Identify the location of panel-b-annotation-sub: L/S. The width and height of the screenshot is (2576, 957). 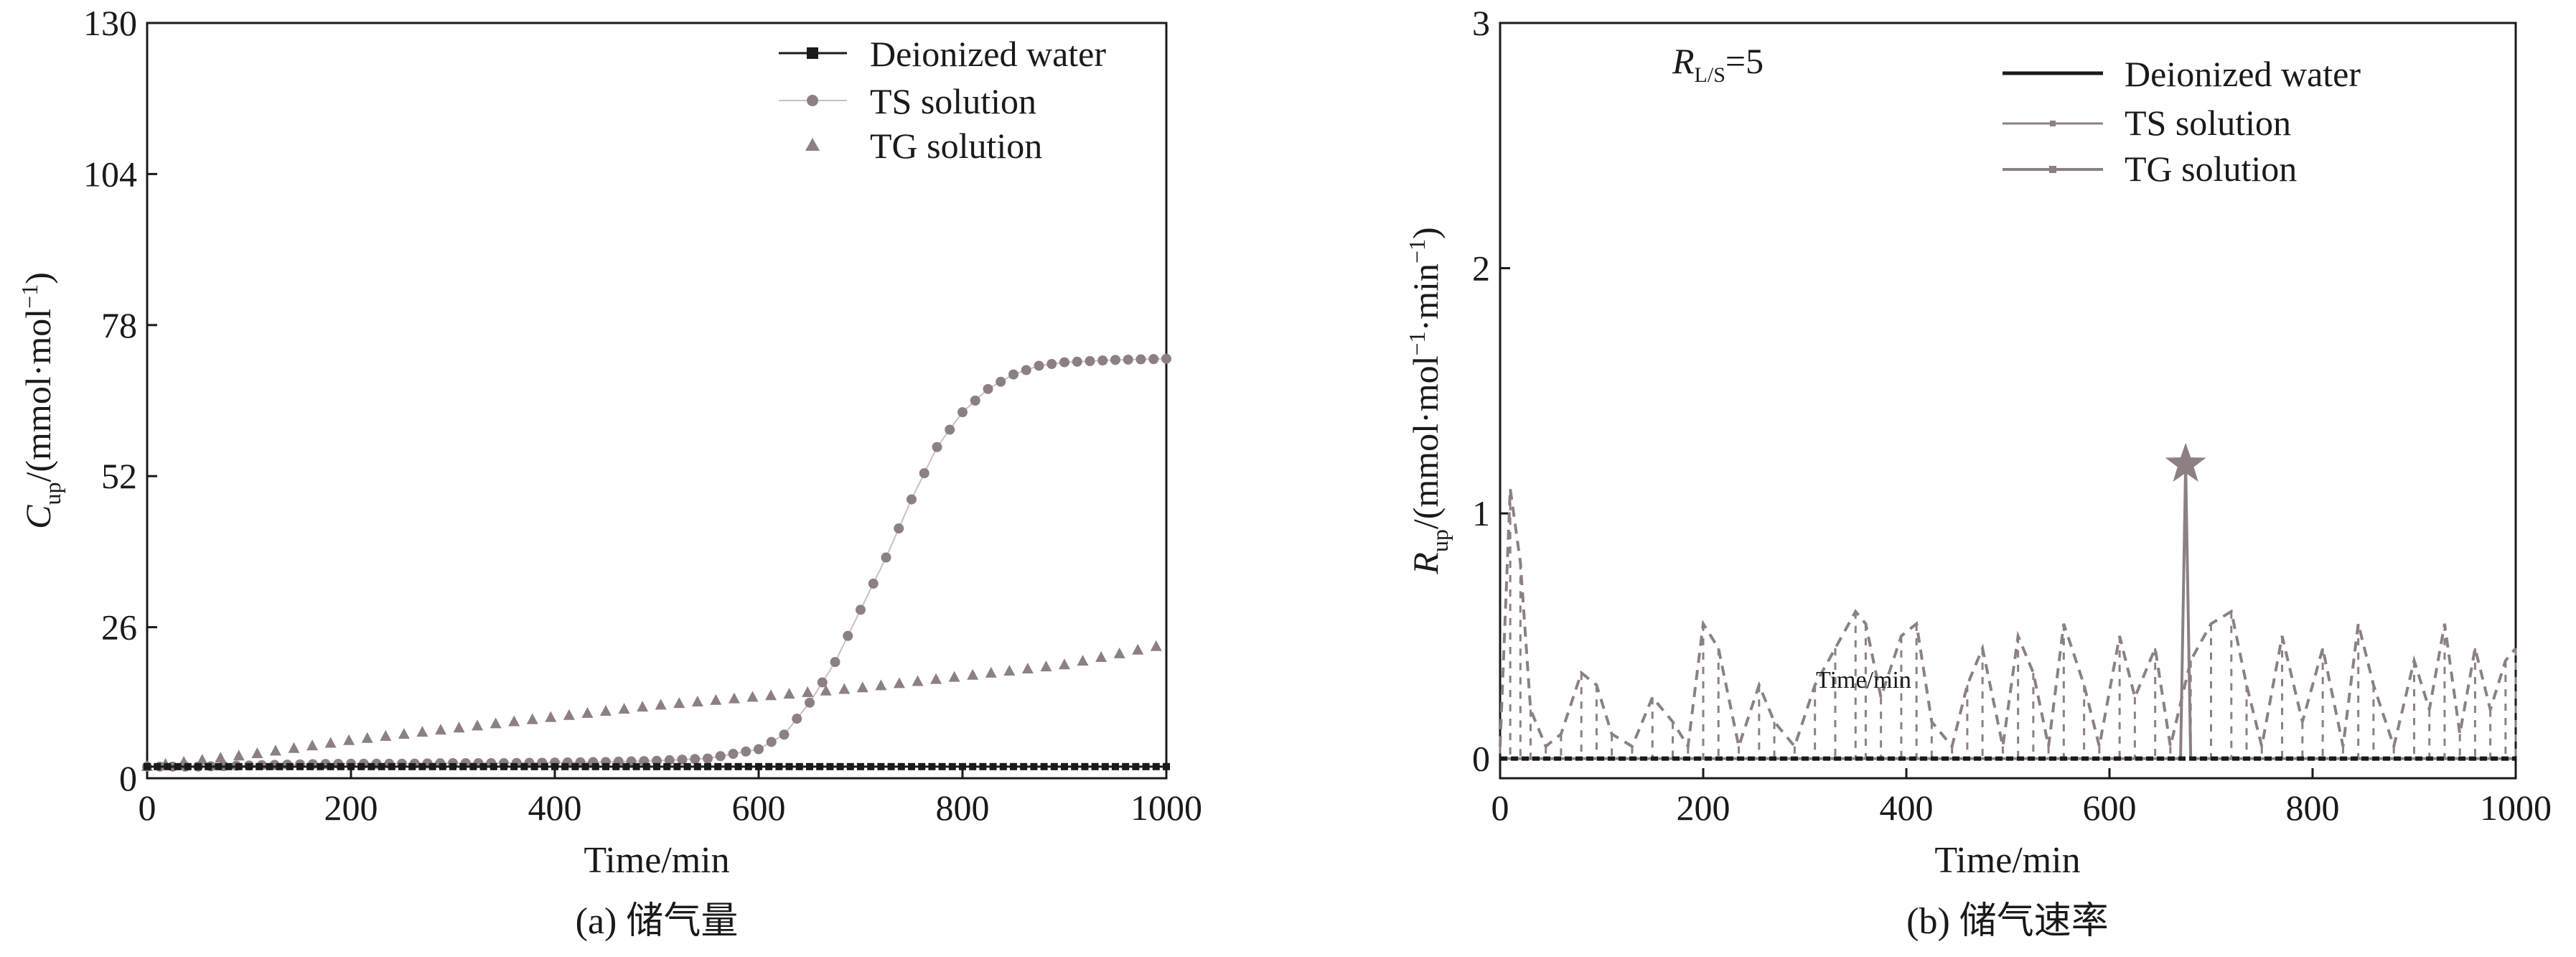
(1710, 75).